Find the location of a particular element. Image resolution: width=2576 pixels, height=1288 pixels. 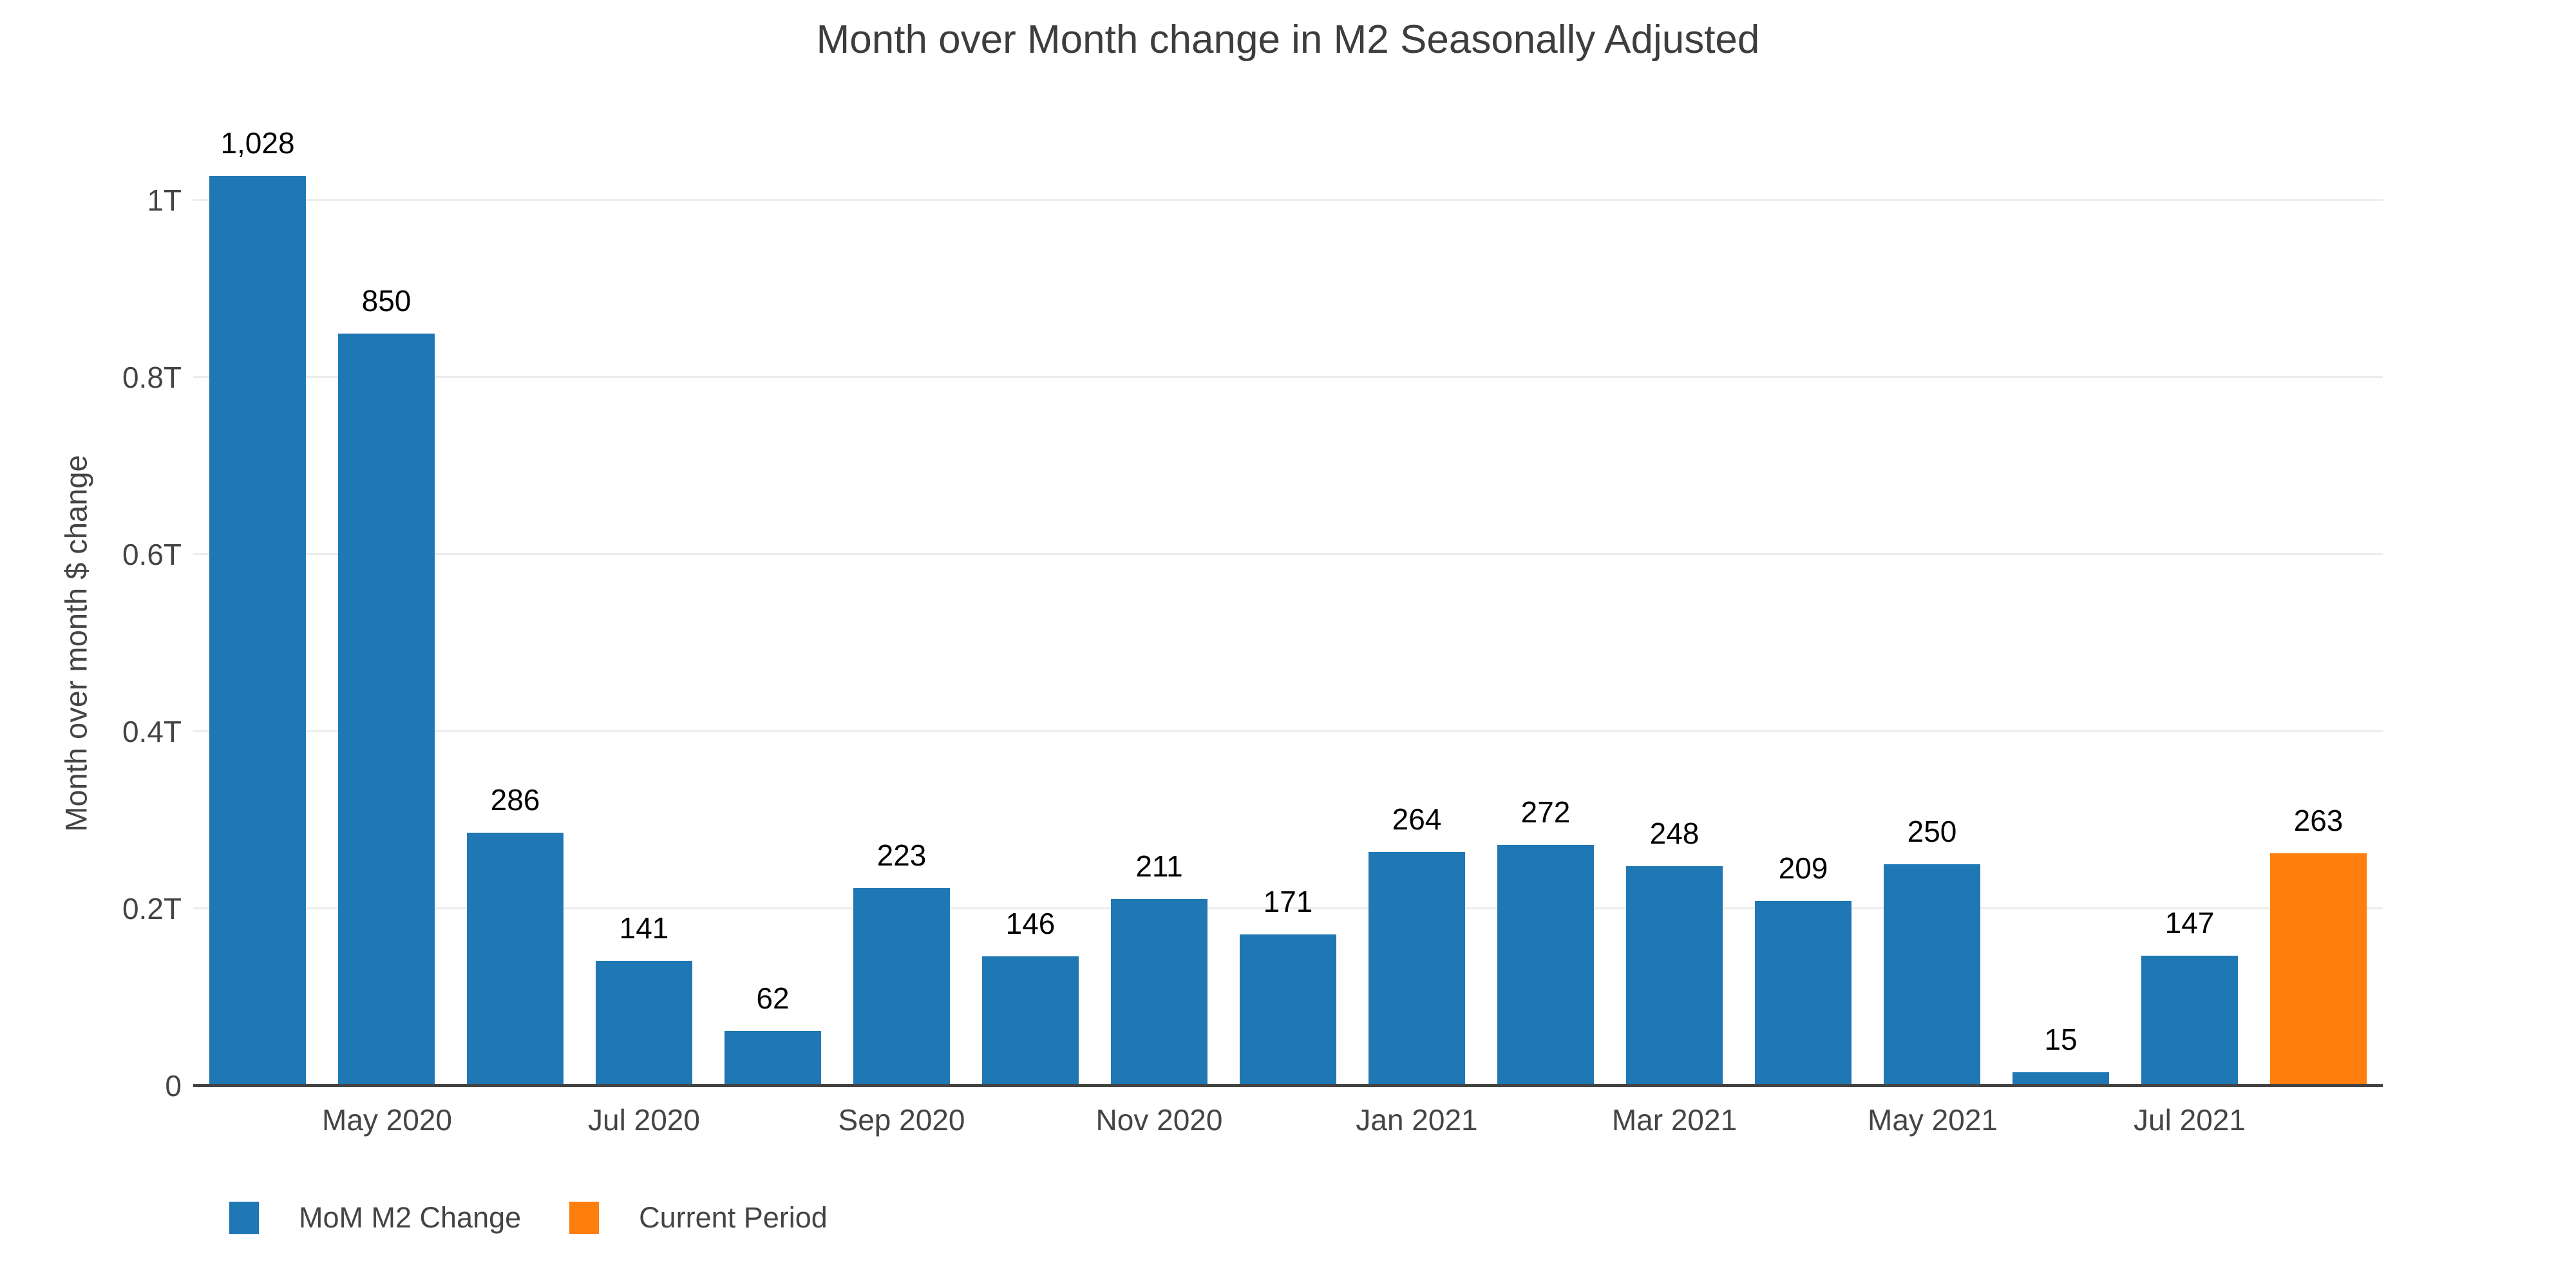

bar-slot: 850 is located at coordinates (386, 620).